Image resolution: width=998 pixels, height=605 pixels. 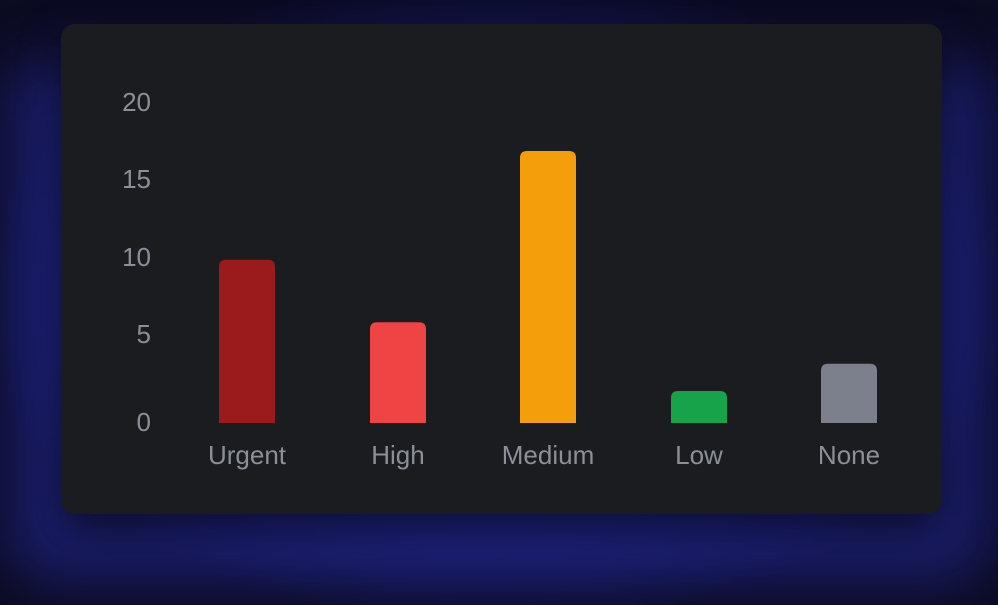 What do you see at coordinates (849, 455) in the screenshot?
I see `x-tick-label: None` at bounding box center [849, 455].